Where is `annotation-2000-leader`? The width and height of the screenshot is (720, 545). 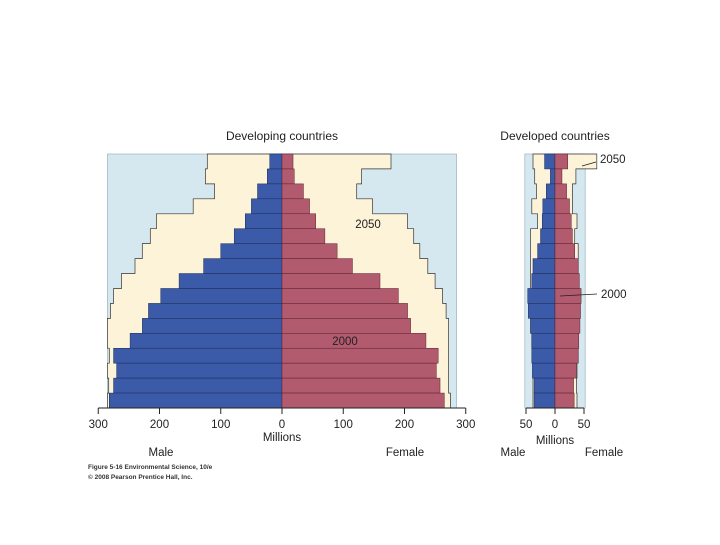
annotation-2000-leader is located at coordinates (578, 295).